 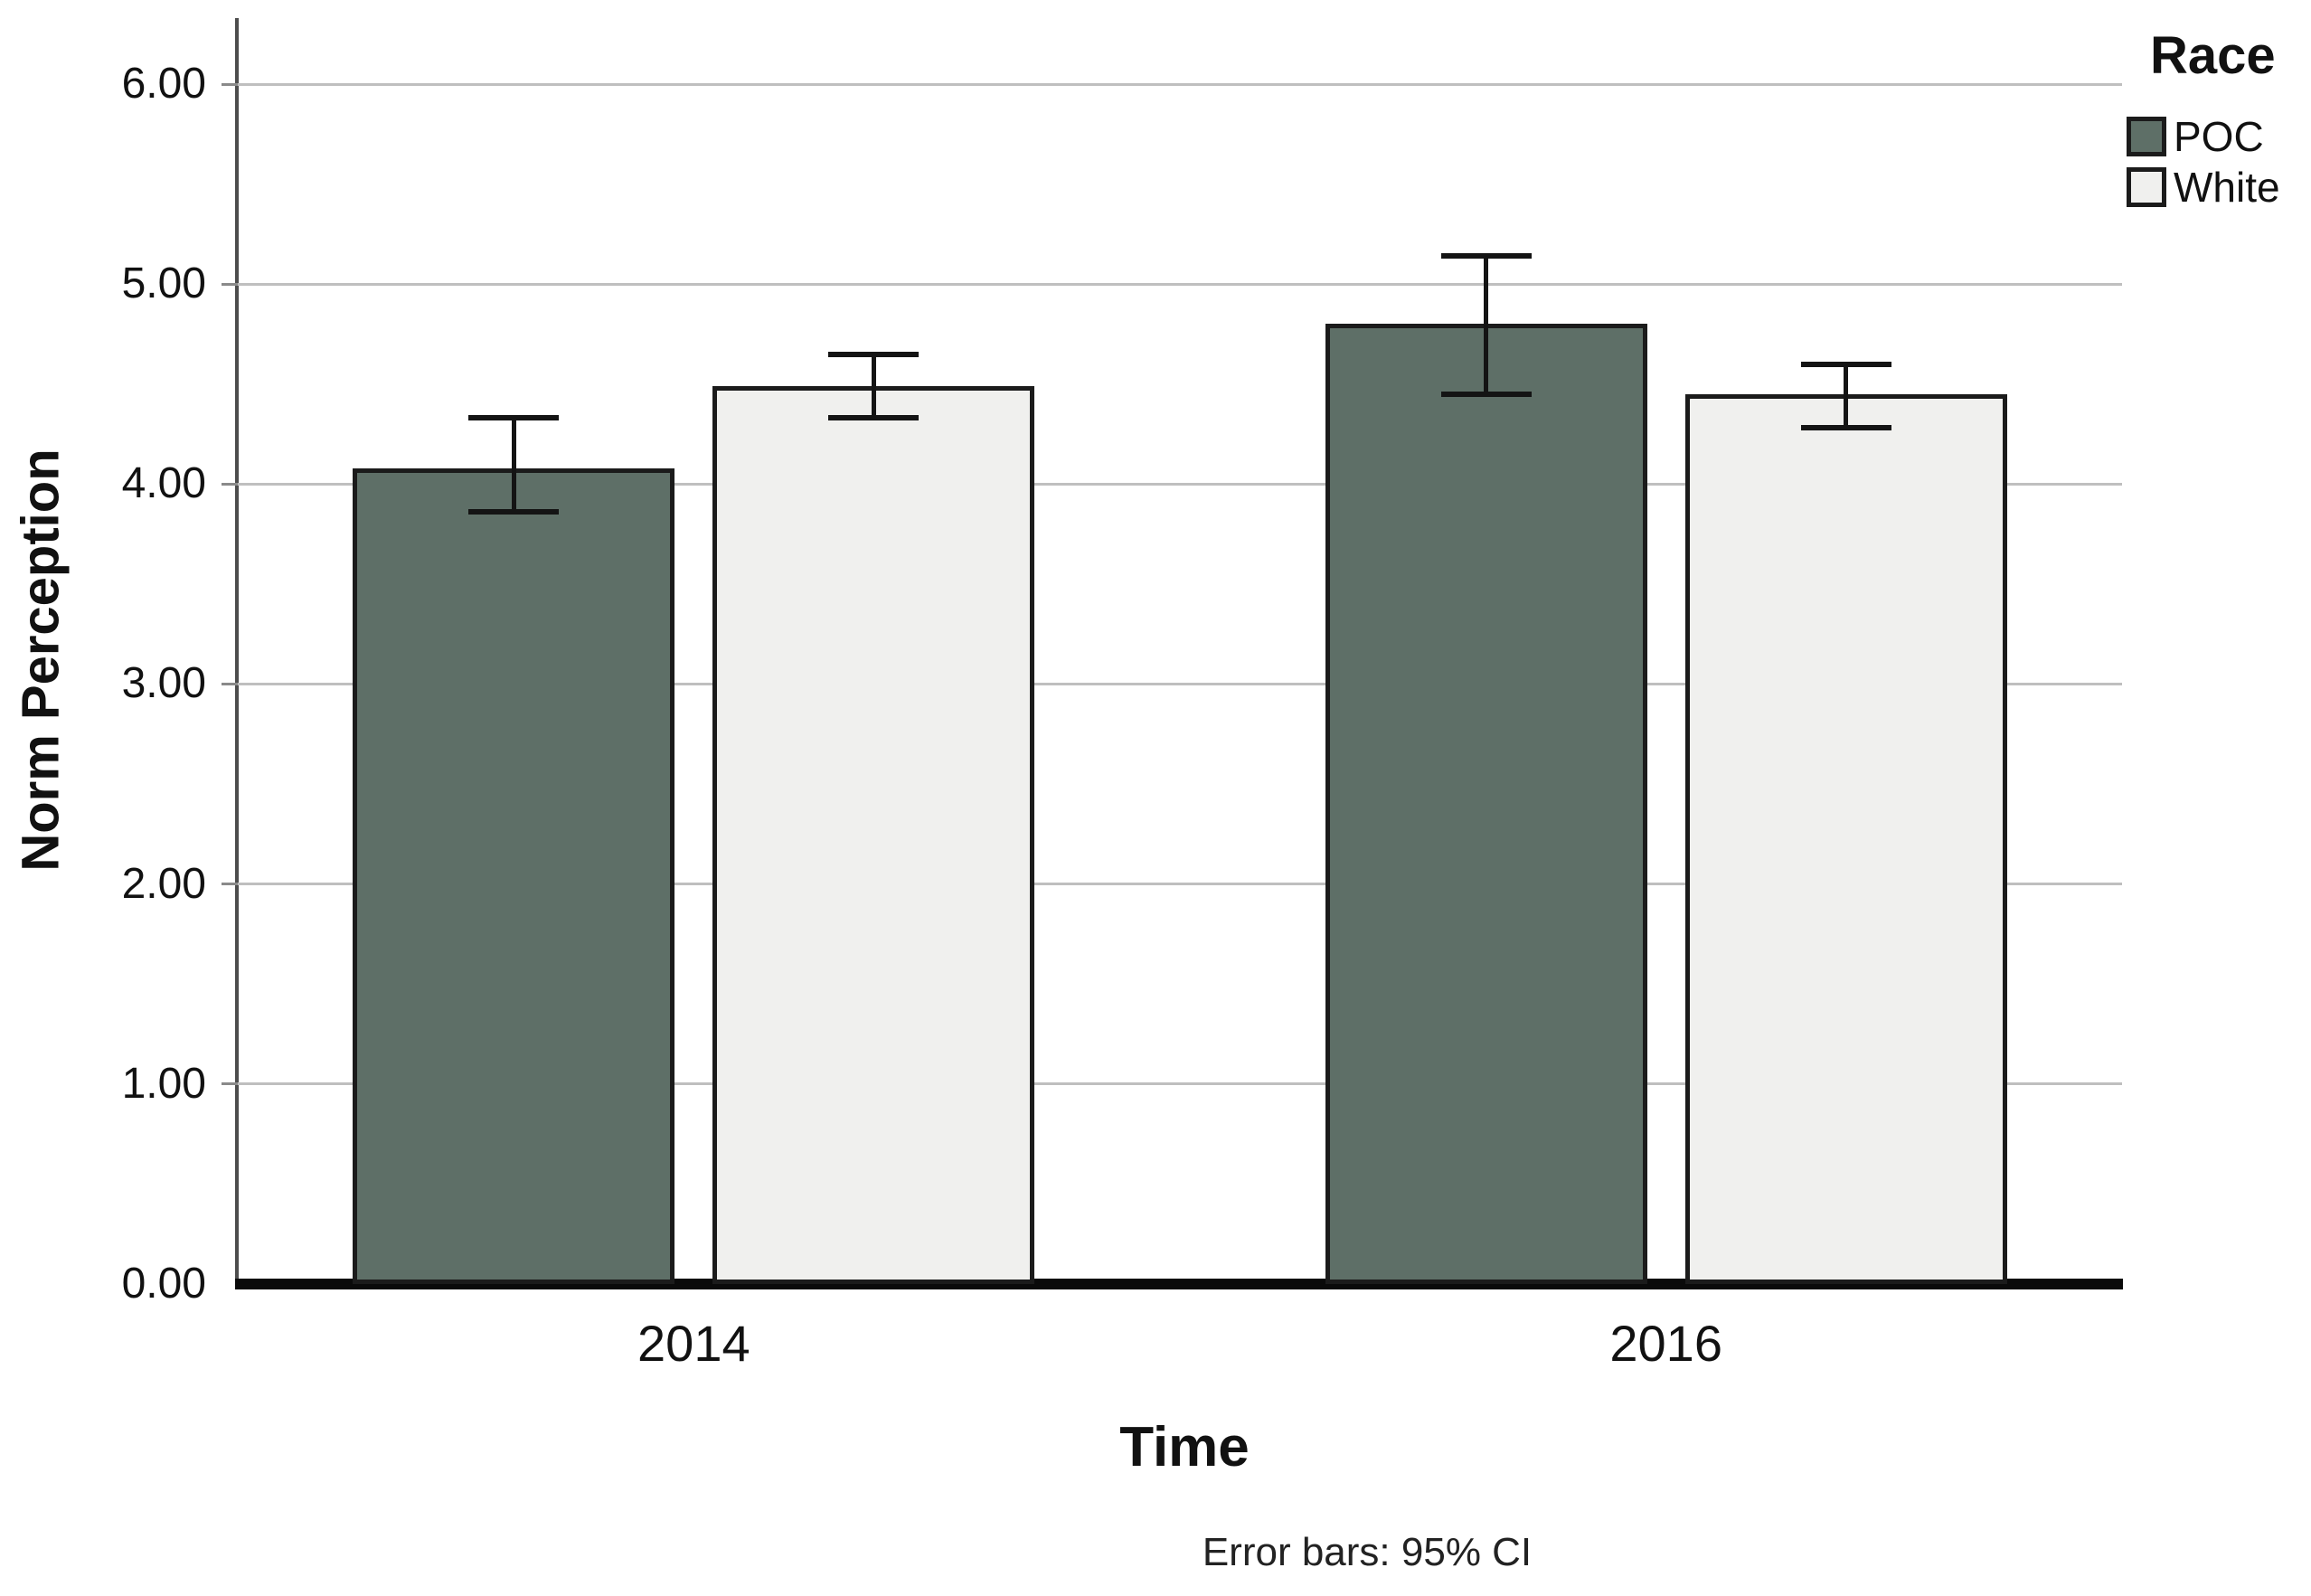 I want to click on gridline-1.00, so click(x=1180, y=1084).